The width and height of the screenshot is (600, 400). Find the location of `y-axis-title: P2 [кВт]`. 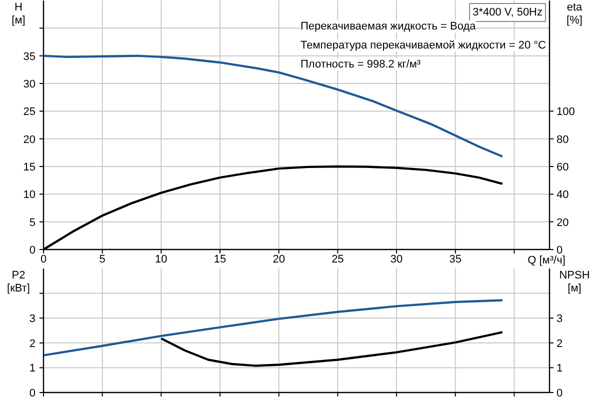

y-axis-title: P2 [кВт] is located at coordinates (18, 282).